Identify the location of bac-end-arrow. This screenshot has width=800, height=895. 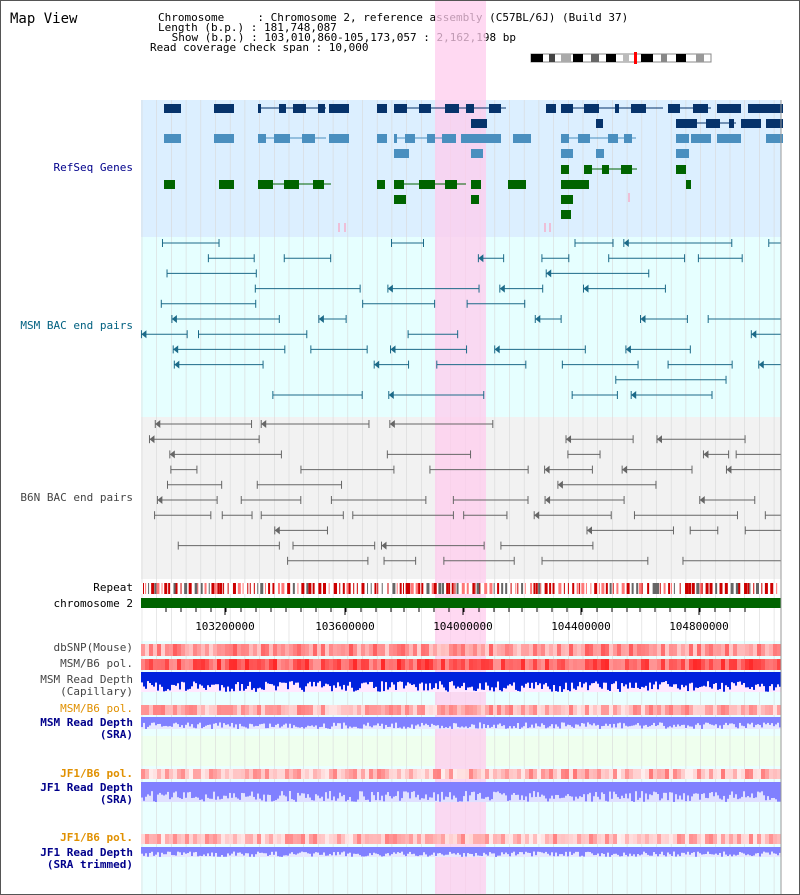
(560, 484).